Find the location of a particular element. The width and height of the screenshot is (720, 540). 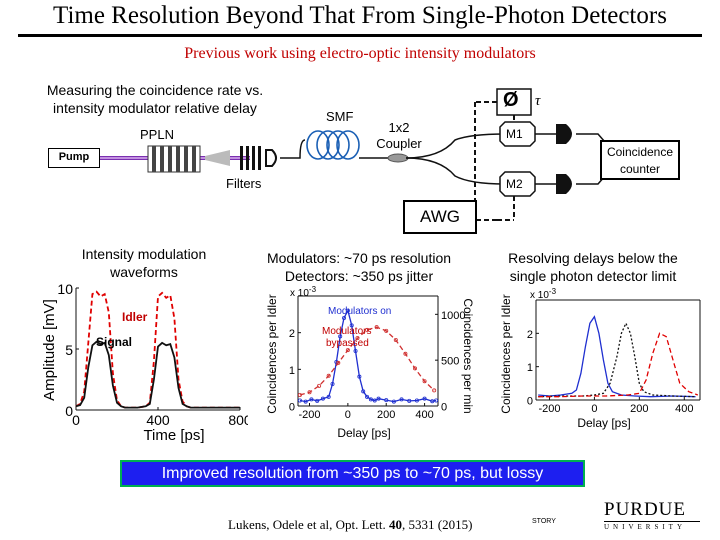

c3-xlabel: Delay [ps] is located at coordinates (603, 423).